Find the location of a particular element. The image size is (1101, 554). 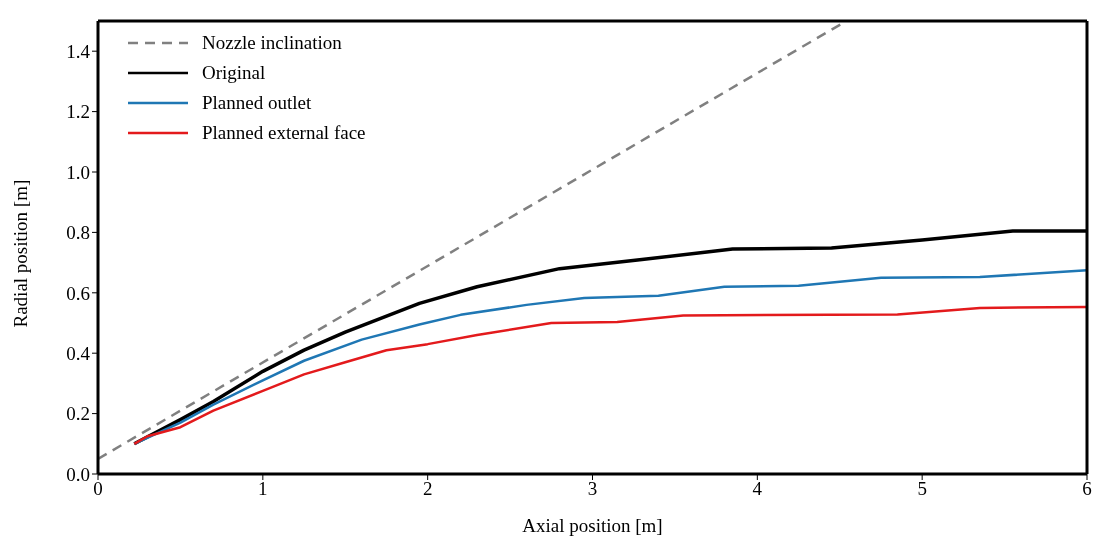

x-tick-label: 6 is located at coordinates (1087, 489).